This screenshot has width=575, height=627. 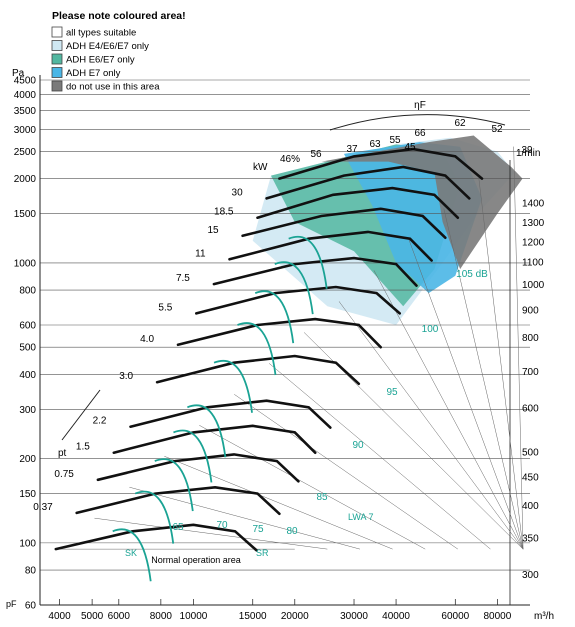 What do you see at coordinates (119, 616) in the screenshot?
I see `x-tick-label: 6000` at bounding box center [119, 616].